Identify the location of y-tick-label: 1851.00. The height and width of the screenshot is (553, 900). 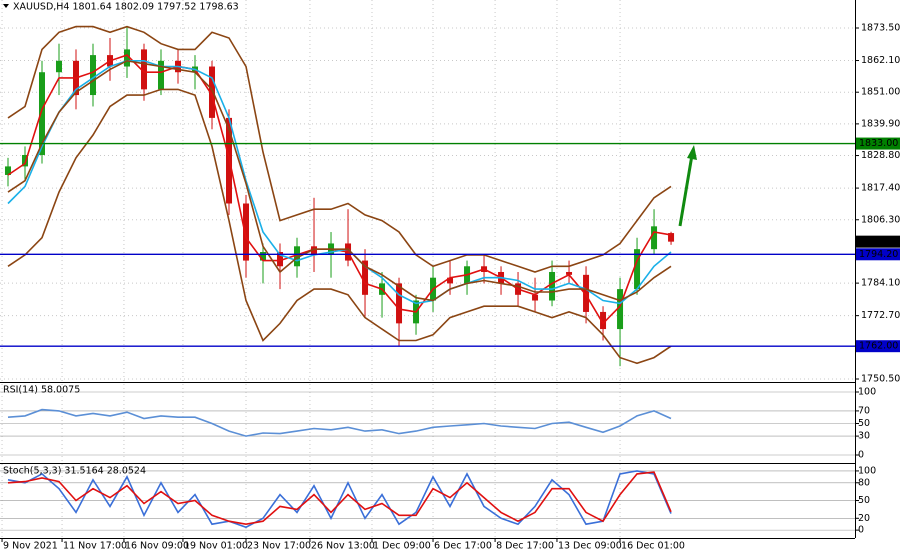
(880, 92).